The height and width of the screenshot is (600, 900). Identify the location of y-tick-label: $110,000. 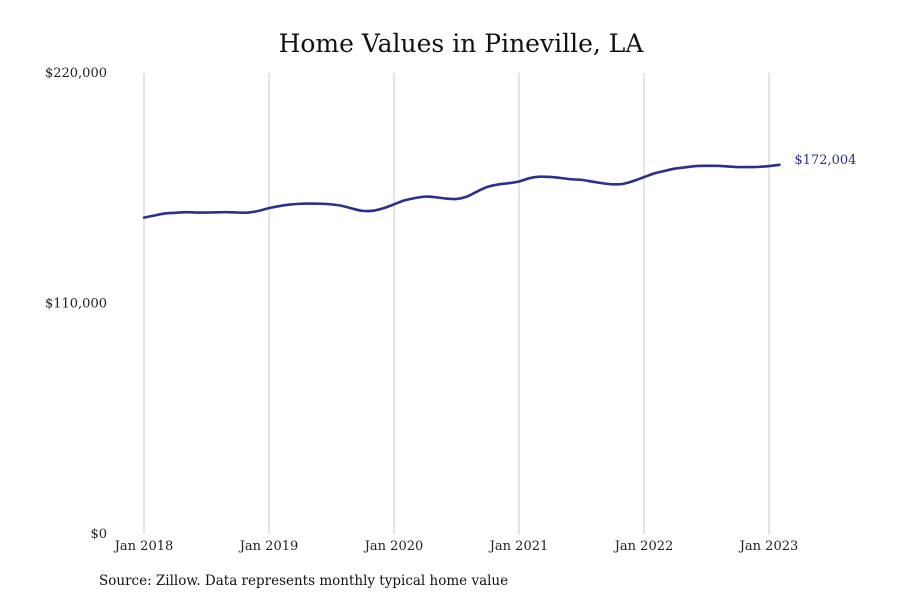
(76, 304).